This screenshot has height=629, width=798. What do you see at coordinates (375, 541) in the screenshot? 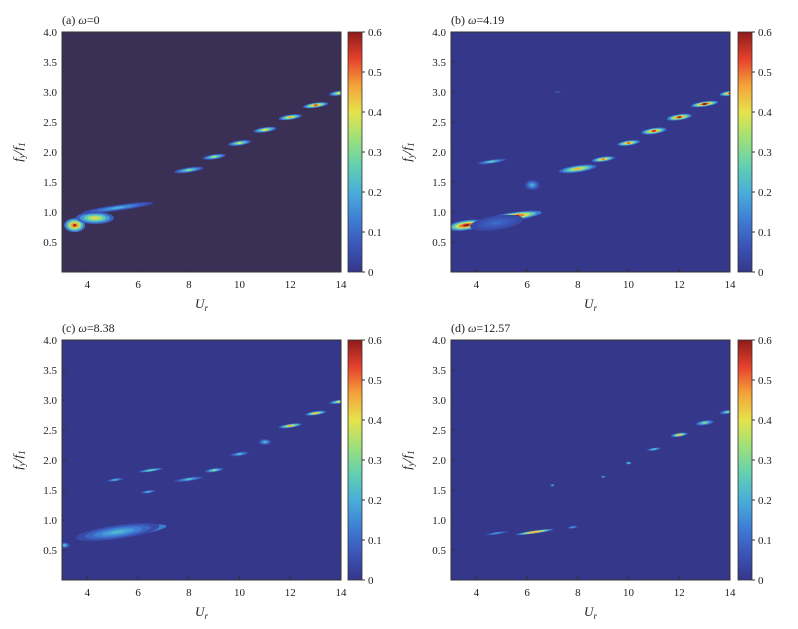
I see `colorbar-tick-label: 0.1` at bounding box center [375, 541].